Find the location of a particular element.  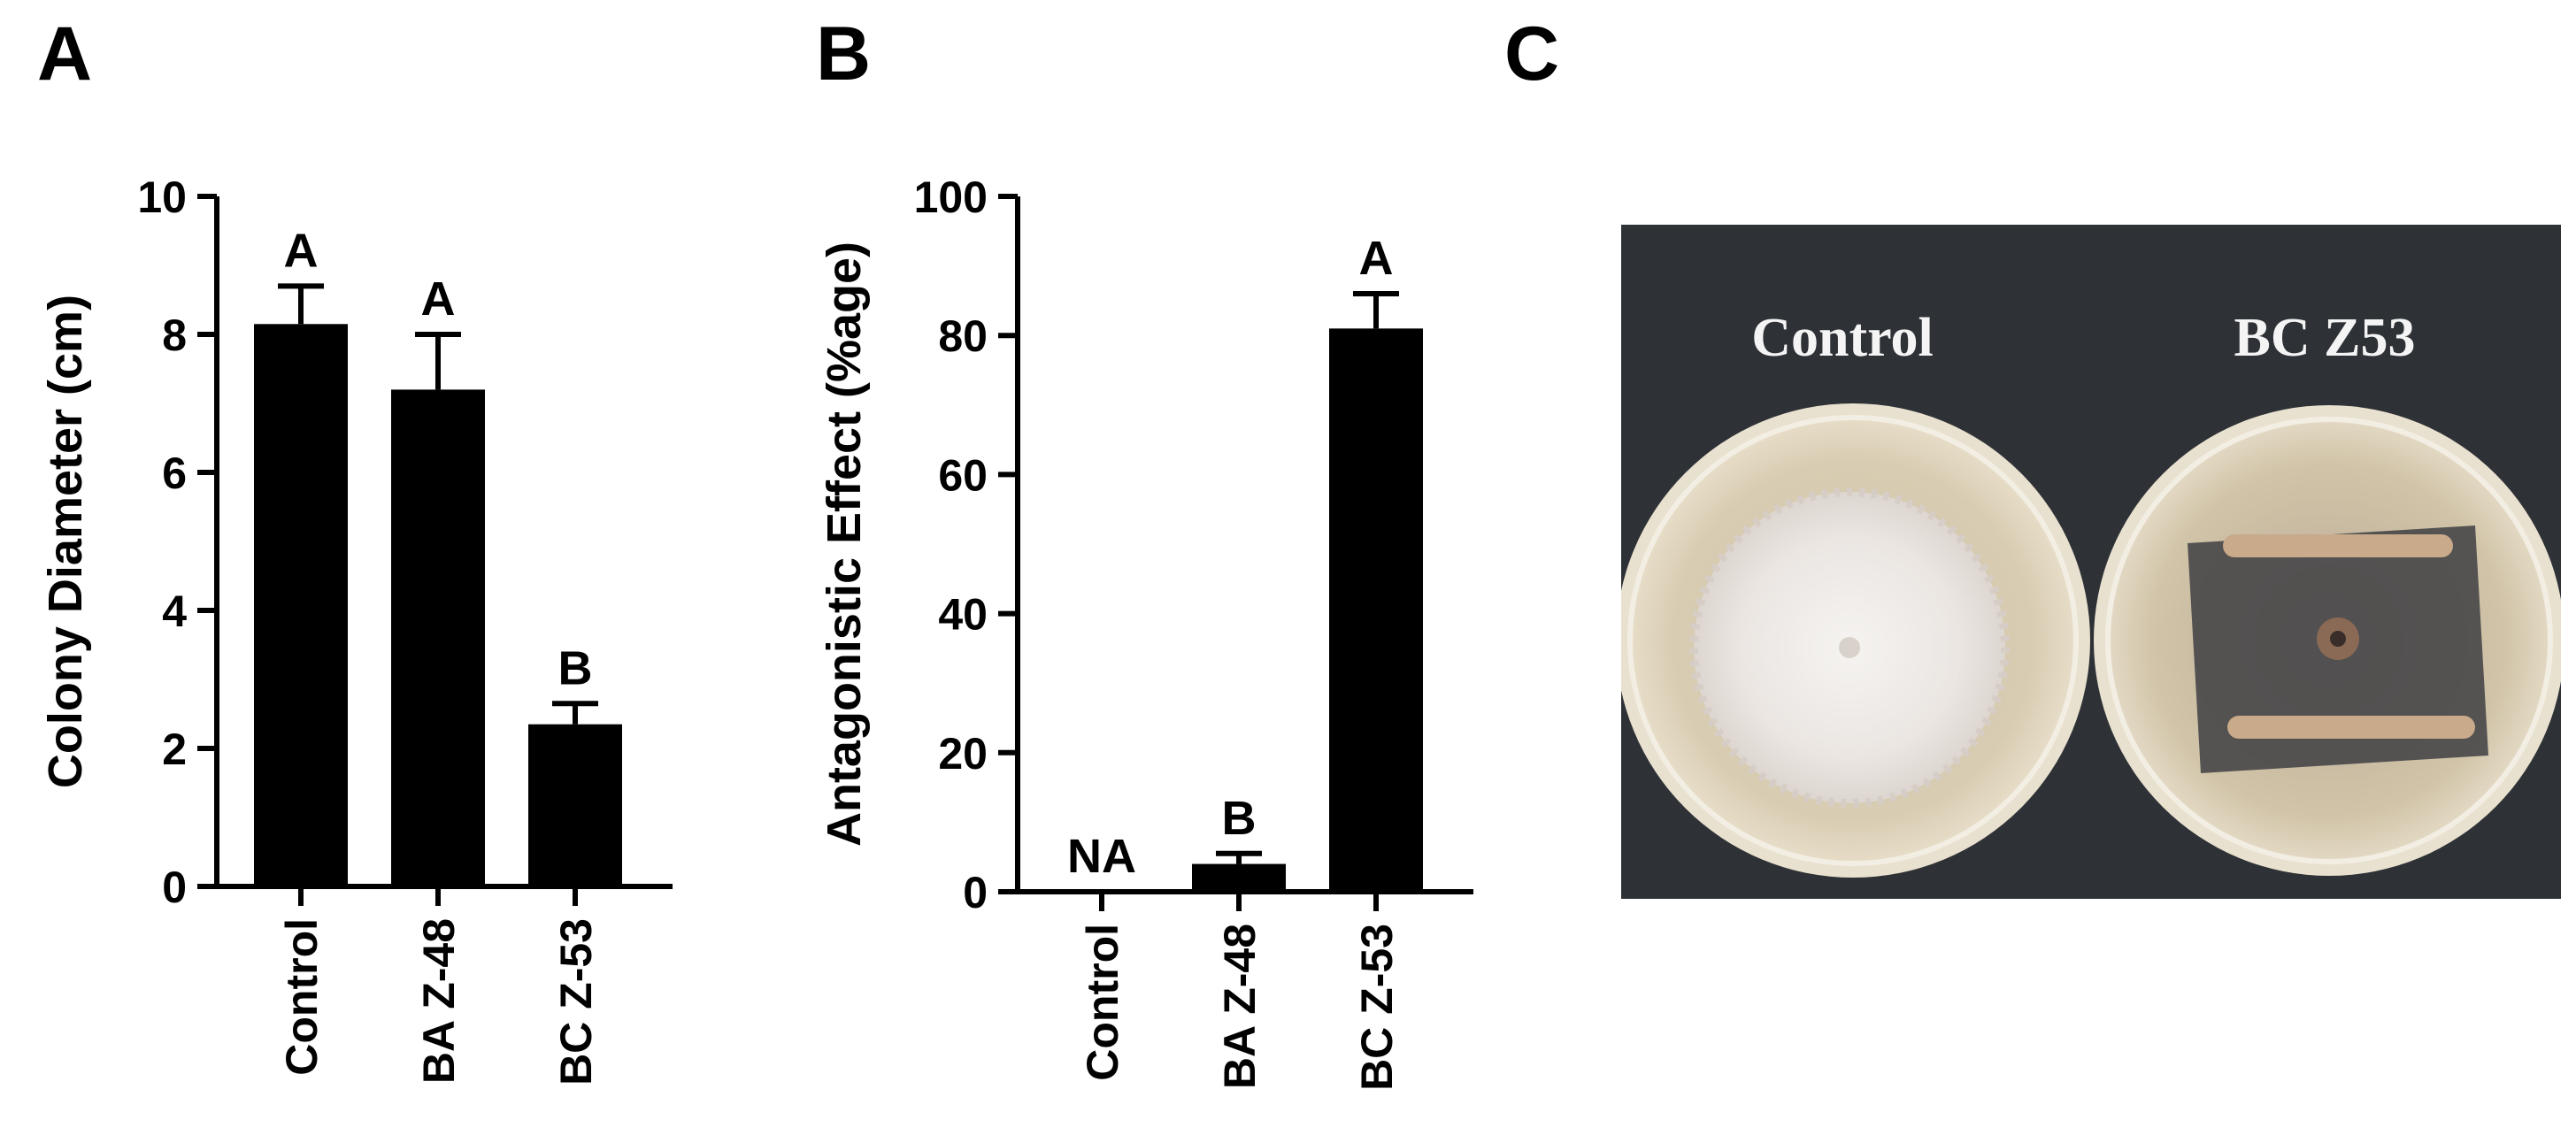

y-tick-label: 6 is located at coordinates (174, 473).